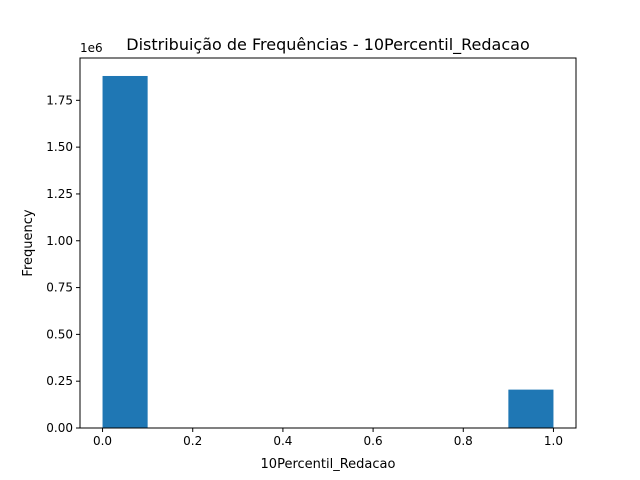 The height and width of the screenshot is (480, 640). What do you see at coordinates (373, 441) in the screenshot?
I see `x-tick-label: 0.6` at bounding box center [373, 441].